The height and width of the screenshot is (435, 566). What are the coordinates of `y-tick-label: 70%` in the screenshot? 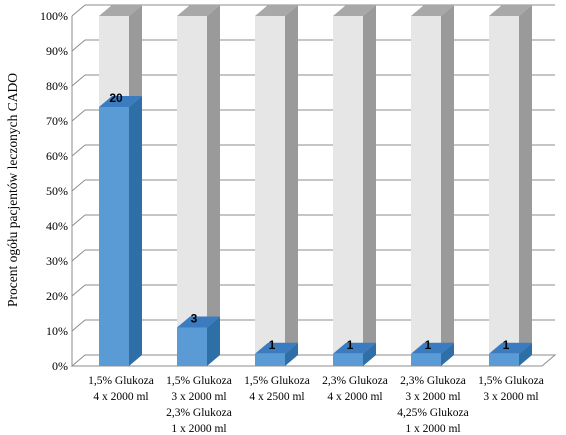 It's located at (57, 121).